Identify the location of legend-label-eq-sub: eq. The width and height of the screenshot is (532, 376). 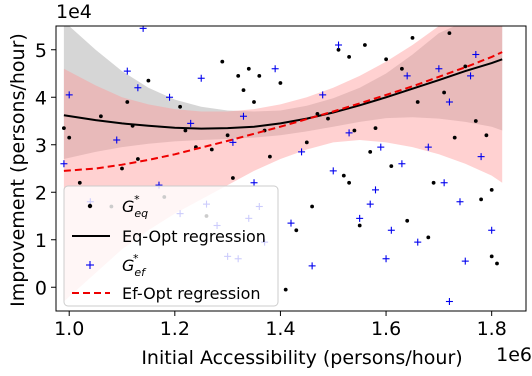
(141, 213).